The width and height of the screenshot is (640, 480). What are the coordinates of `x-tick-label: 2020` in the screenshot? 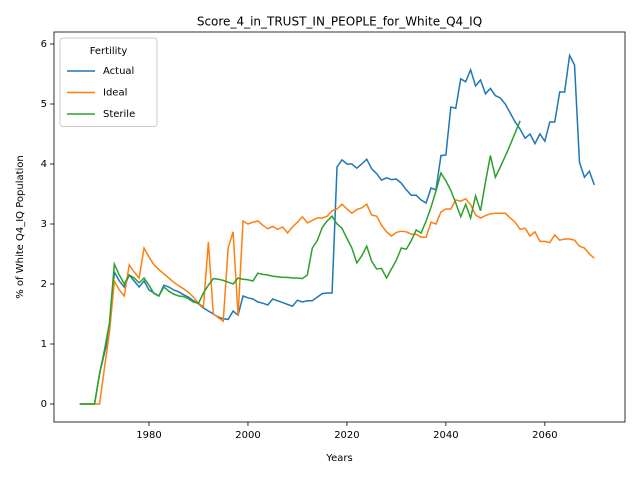 It's located at (346, 435).